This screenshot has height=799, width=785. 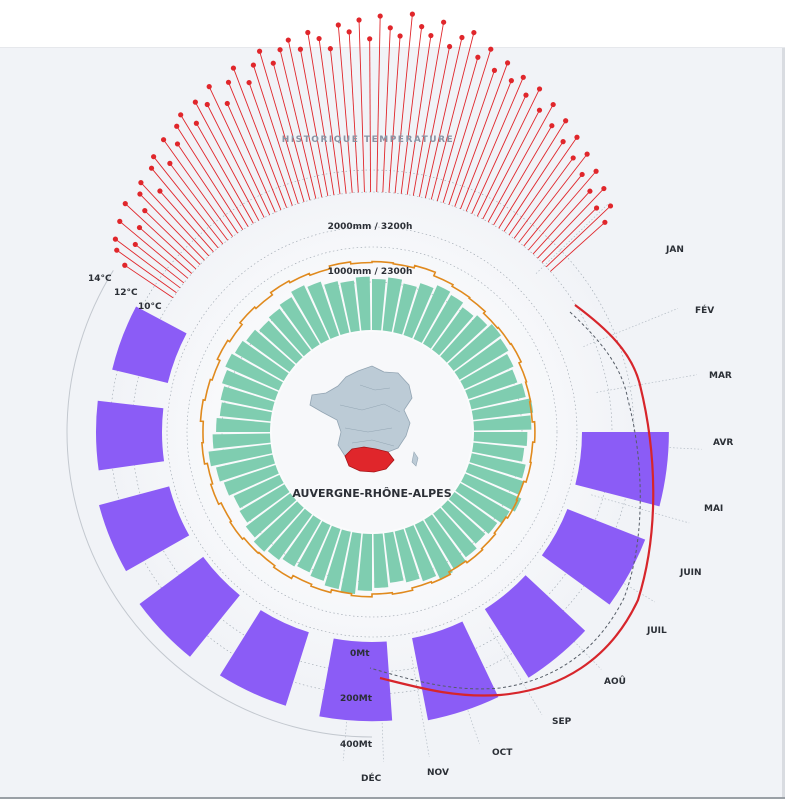 What do you see at coordinates (690, 573) in the screenshot?
I see `month-label-juin: JUIN` at bounding box center [690, 573].